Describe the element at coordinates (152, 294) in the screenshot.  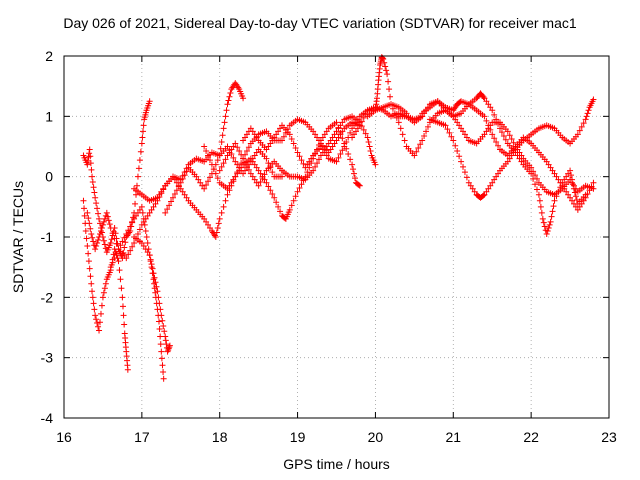
I see `series-track-e` at that location.